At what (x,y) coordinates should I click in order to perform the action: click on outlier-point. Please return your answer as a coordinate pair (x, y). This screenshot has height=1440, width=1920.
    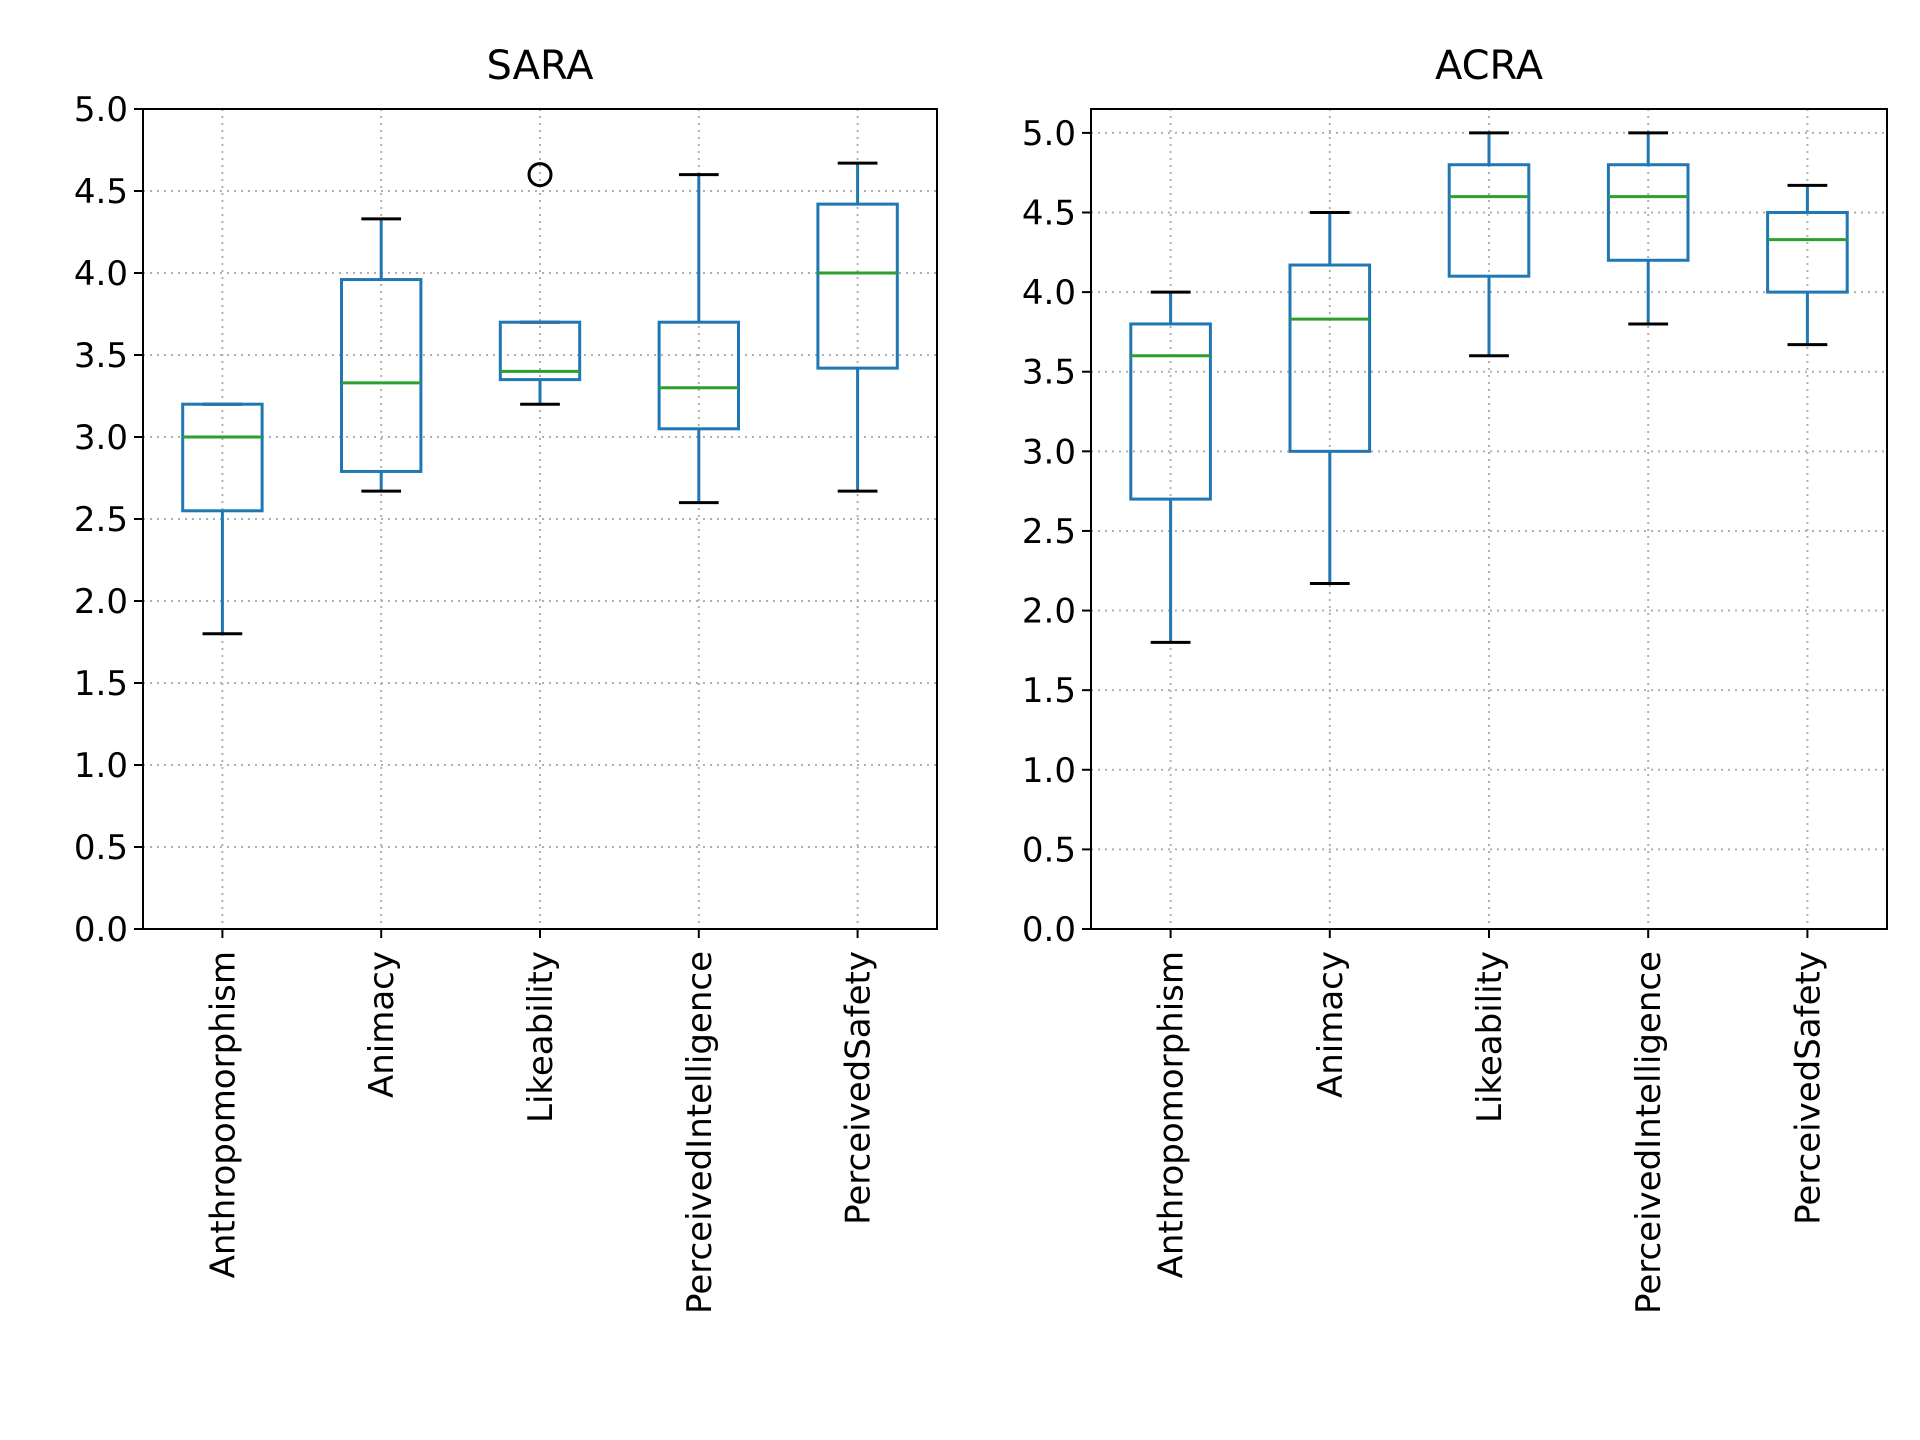
    Looking at the image, I should click on (540, 175).